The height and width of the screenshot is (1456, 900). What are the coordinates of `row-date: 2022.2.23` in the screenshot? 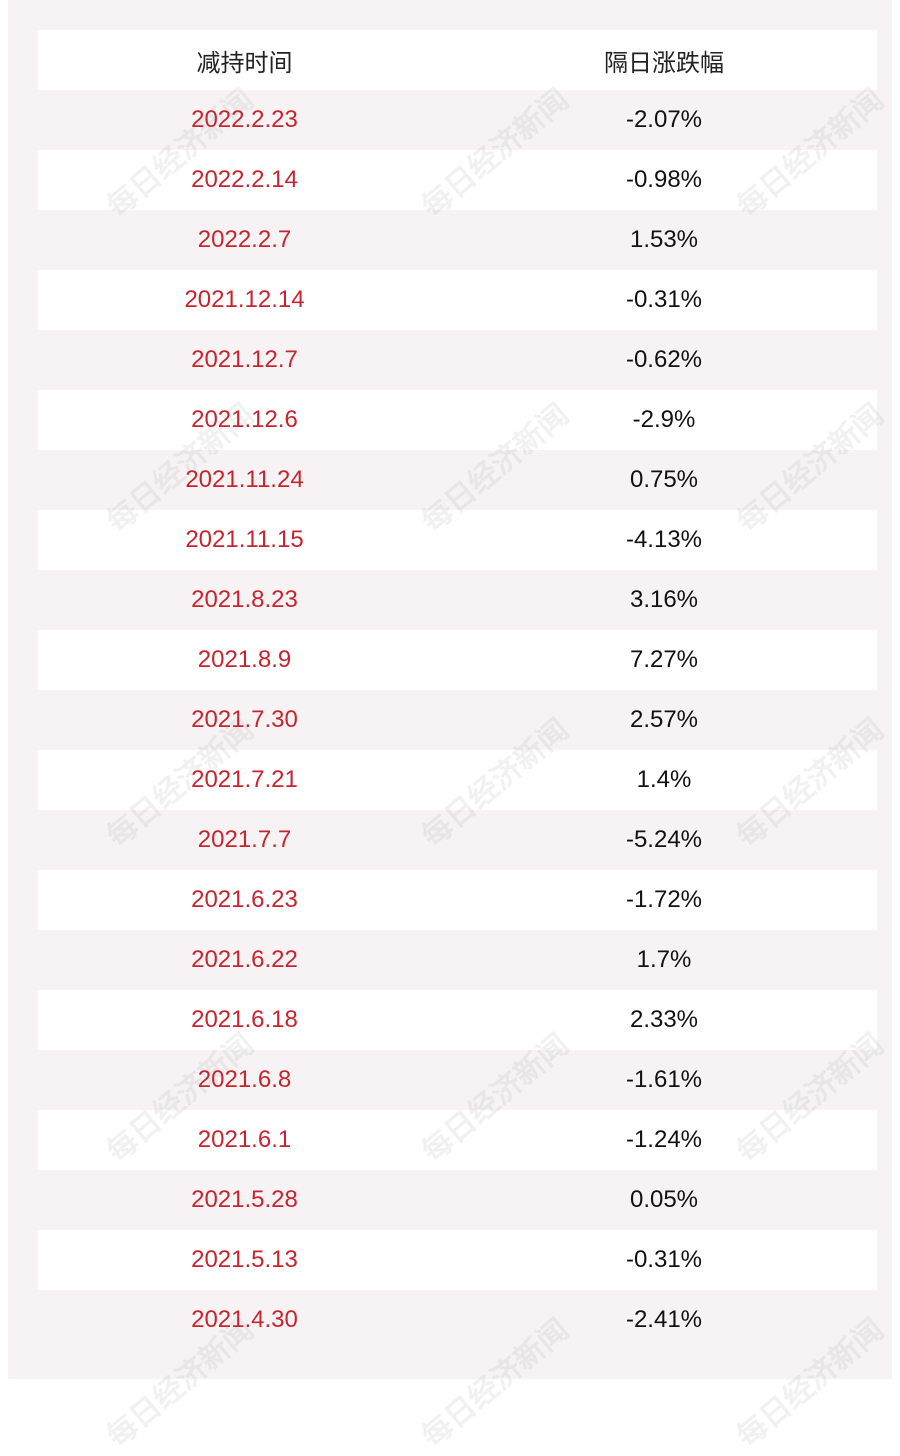 It's located at (244, 119).